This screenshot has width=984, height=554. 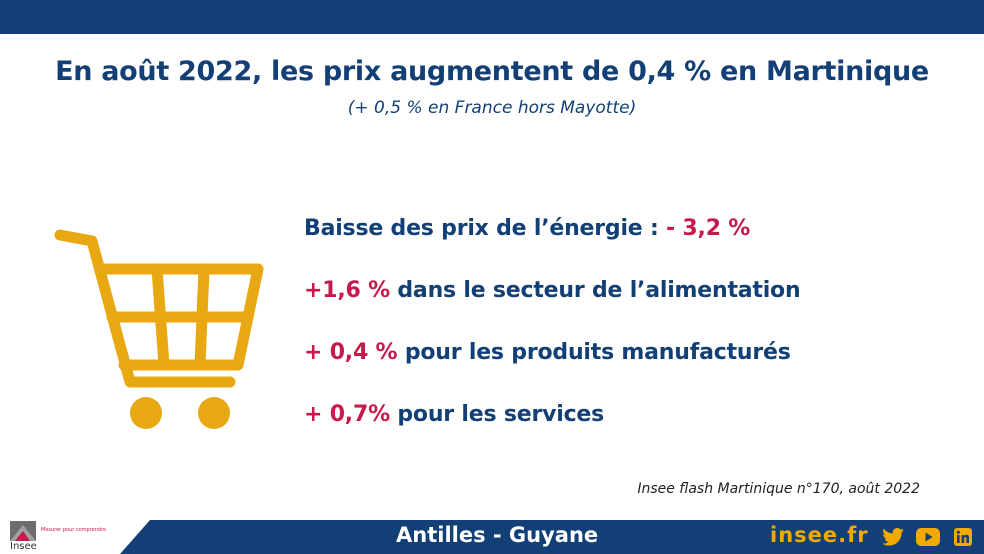 I want to click on top-banner, so click(x=492, y=17).